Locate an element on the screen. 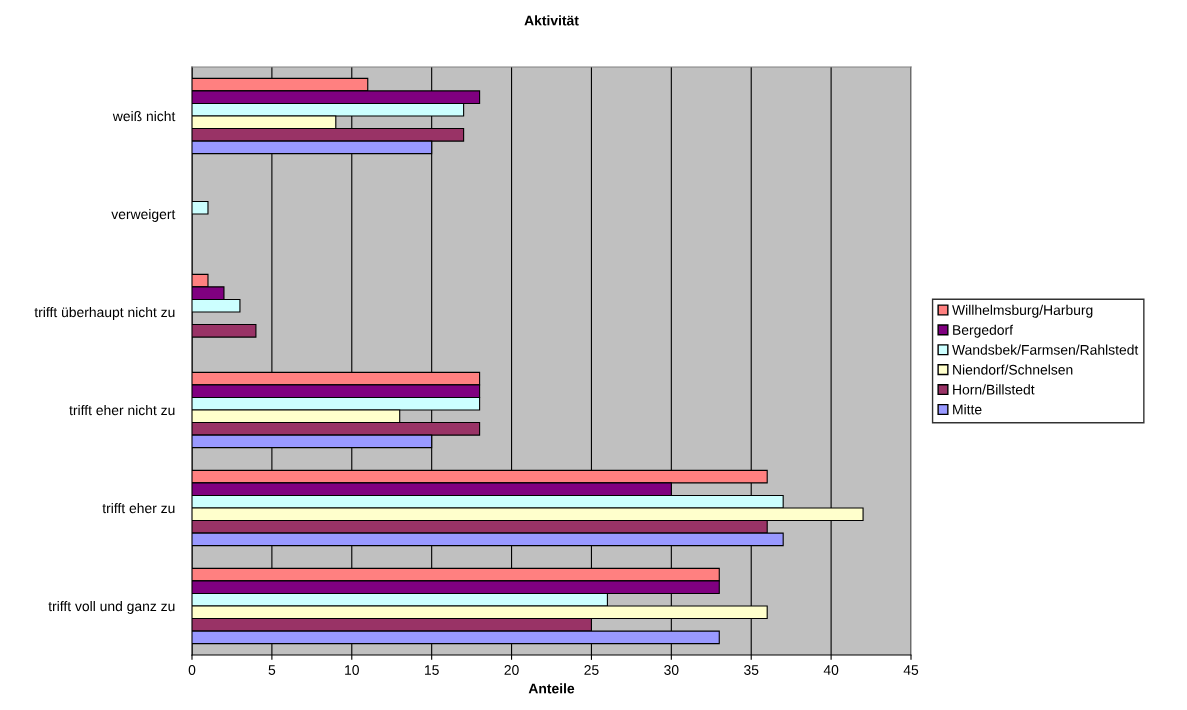 Image resolution: width=1187 pixels, height=710 pixels. legend-label: Wandsbek/Farmsen/Rahlstedt is located at coordinates (1045, 349).